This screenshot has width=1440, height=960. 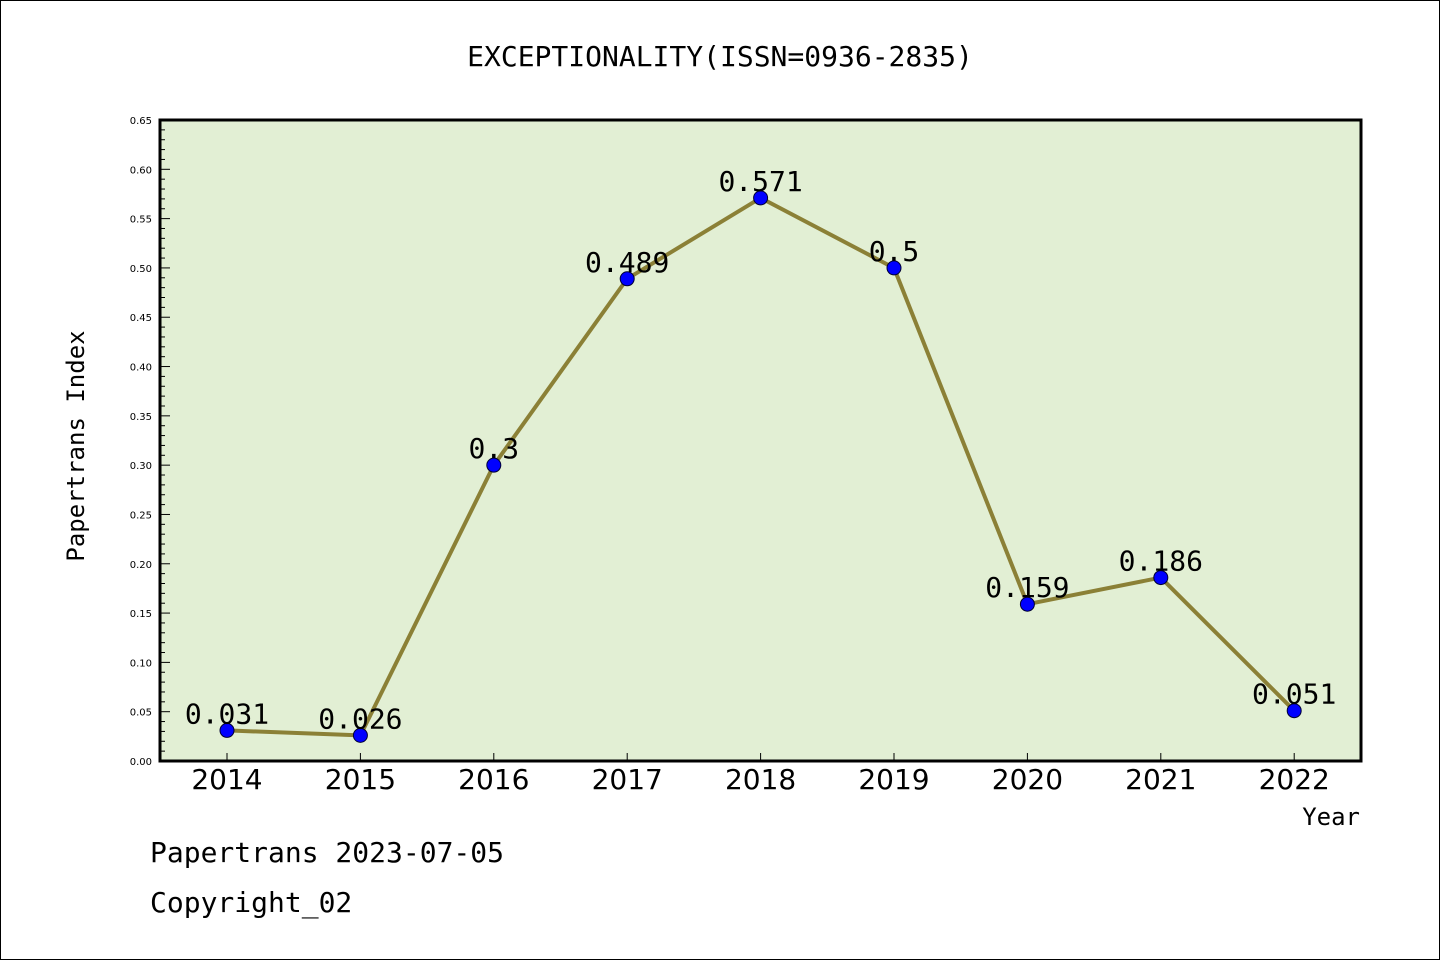 What do you see at coordinates (1294, 779) in the screenshot?
I see `x-tick-label: 2022` at bounding box center [1294, 779].